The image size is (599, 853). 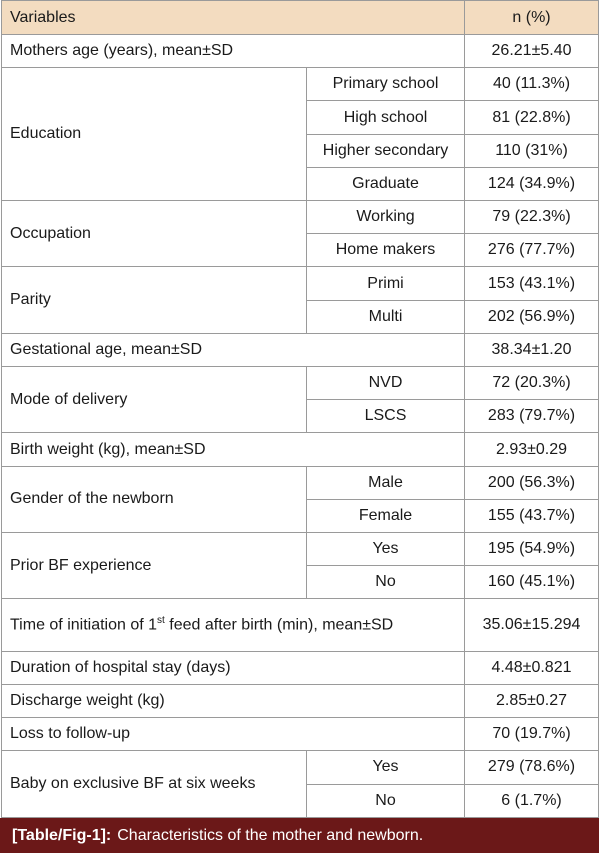 I want to click on table-row: Occupation Working 79 (22.3%), so click(x=300, y=234).